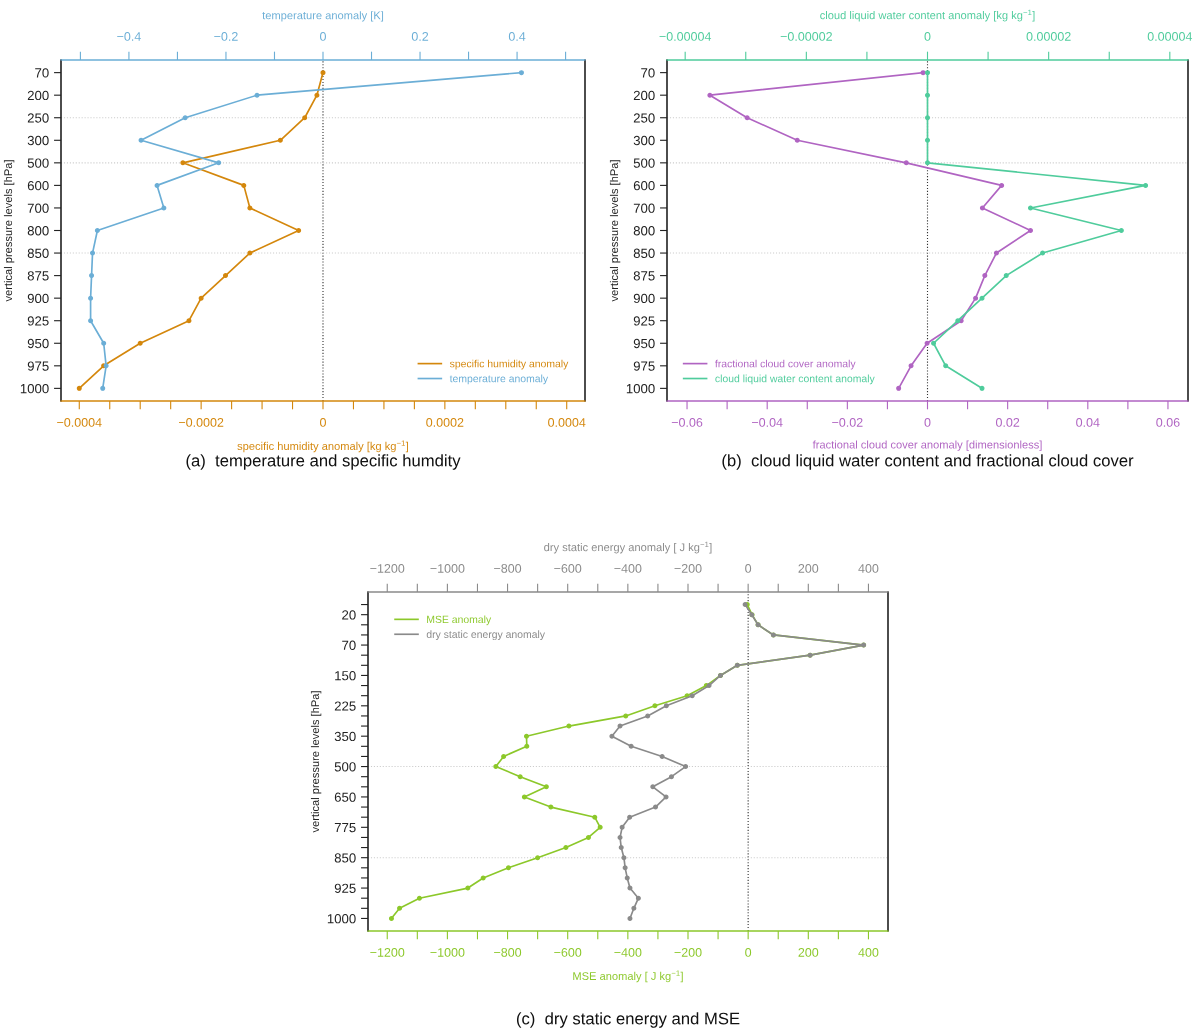  I want to click on x-tick-label: 0.06, so click(1168, 422).